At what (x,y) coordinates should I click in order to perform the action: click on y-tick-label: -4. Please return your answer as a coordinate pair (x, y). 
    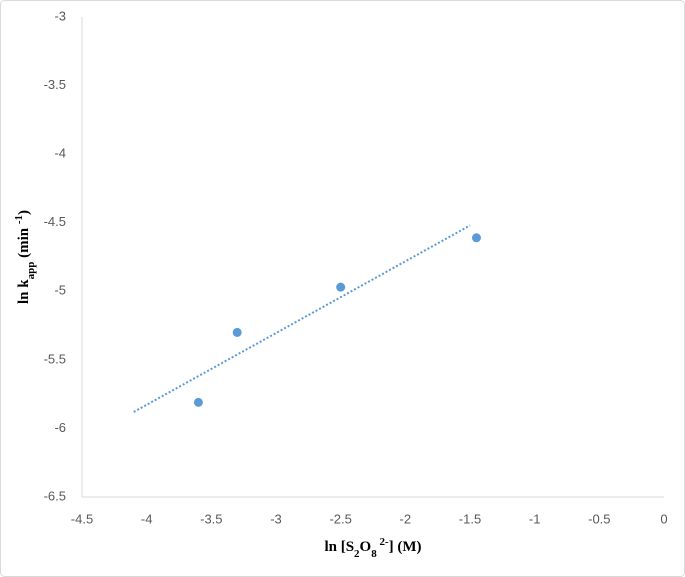
    Looking at the image, I should click on (60, 153).